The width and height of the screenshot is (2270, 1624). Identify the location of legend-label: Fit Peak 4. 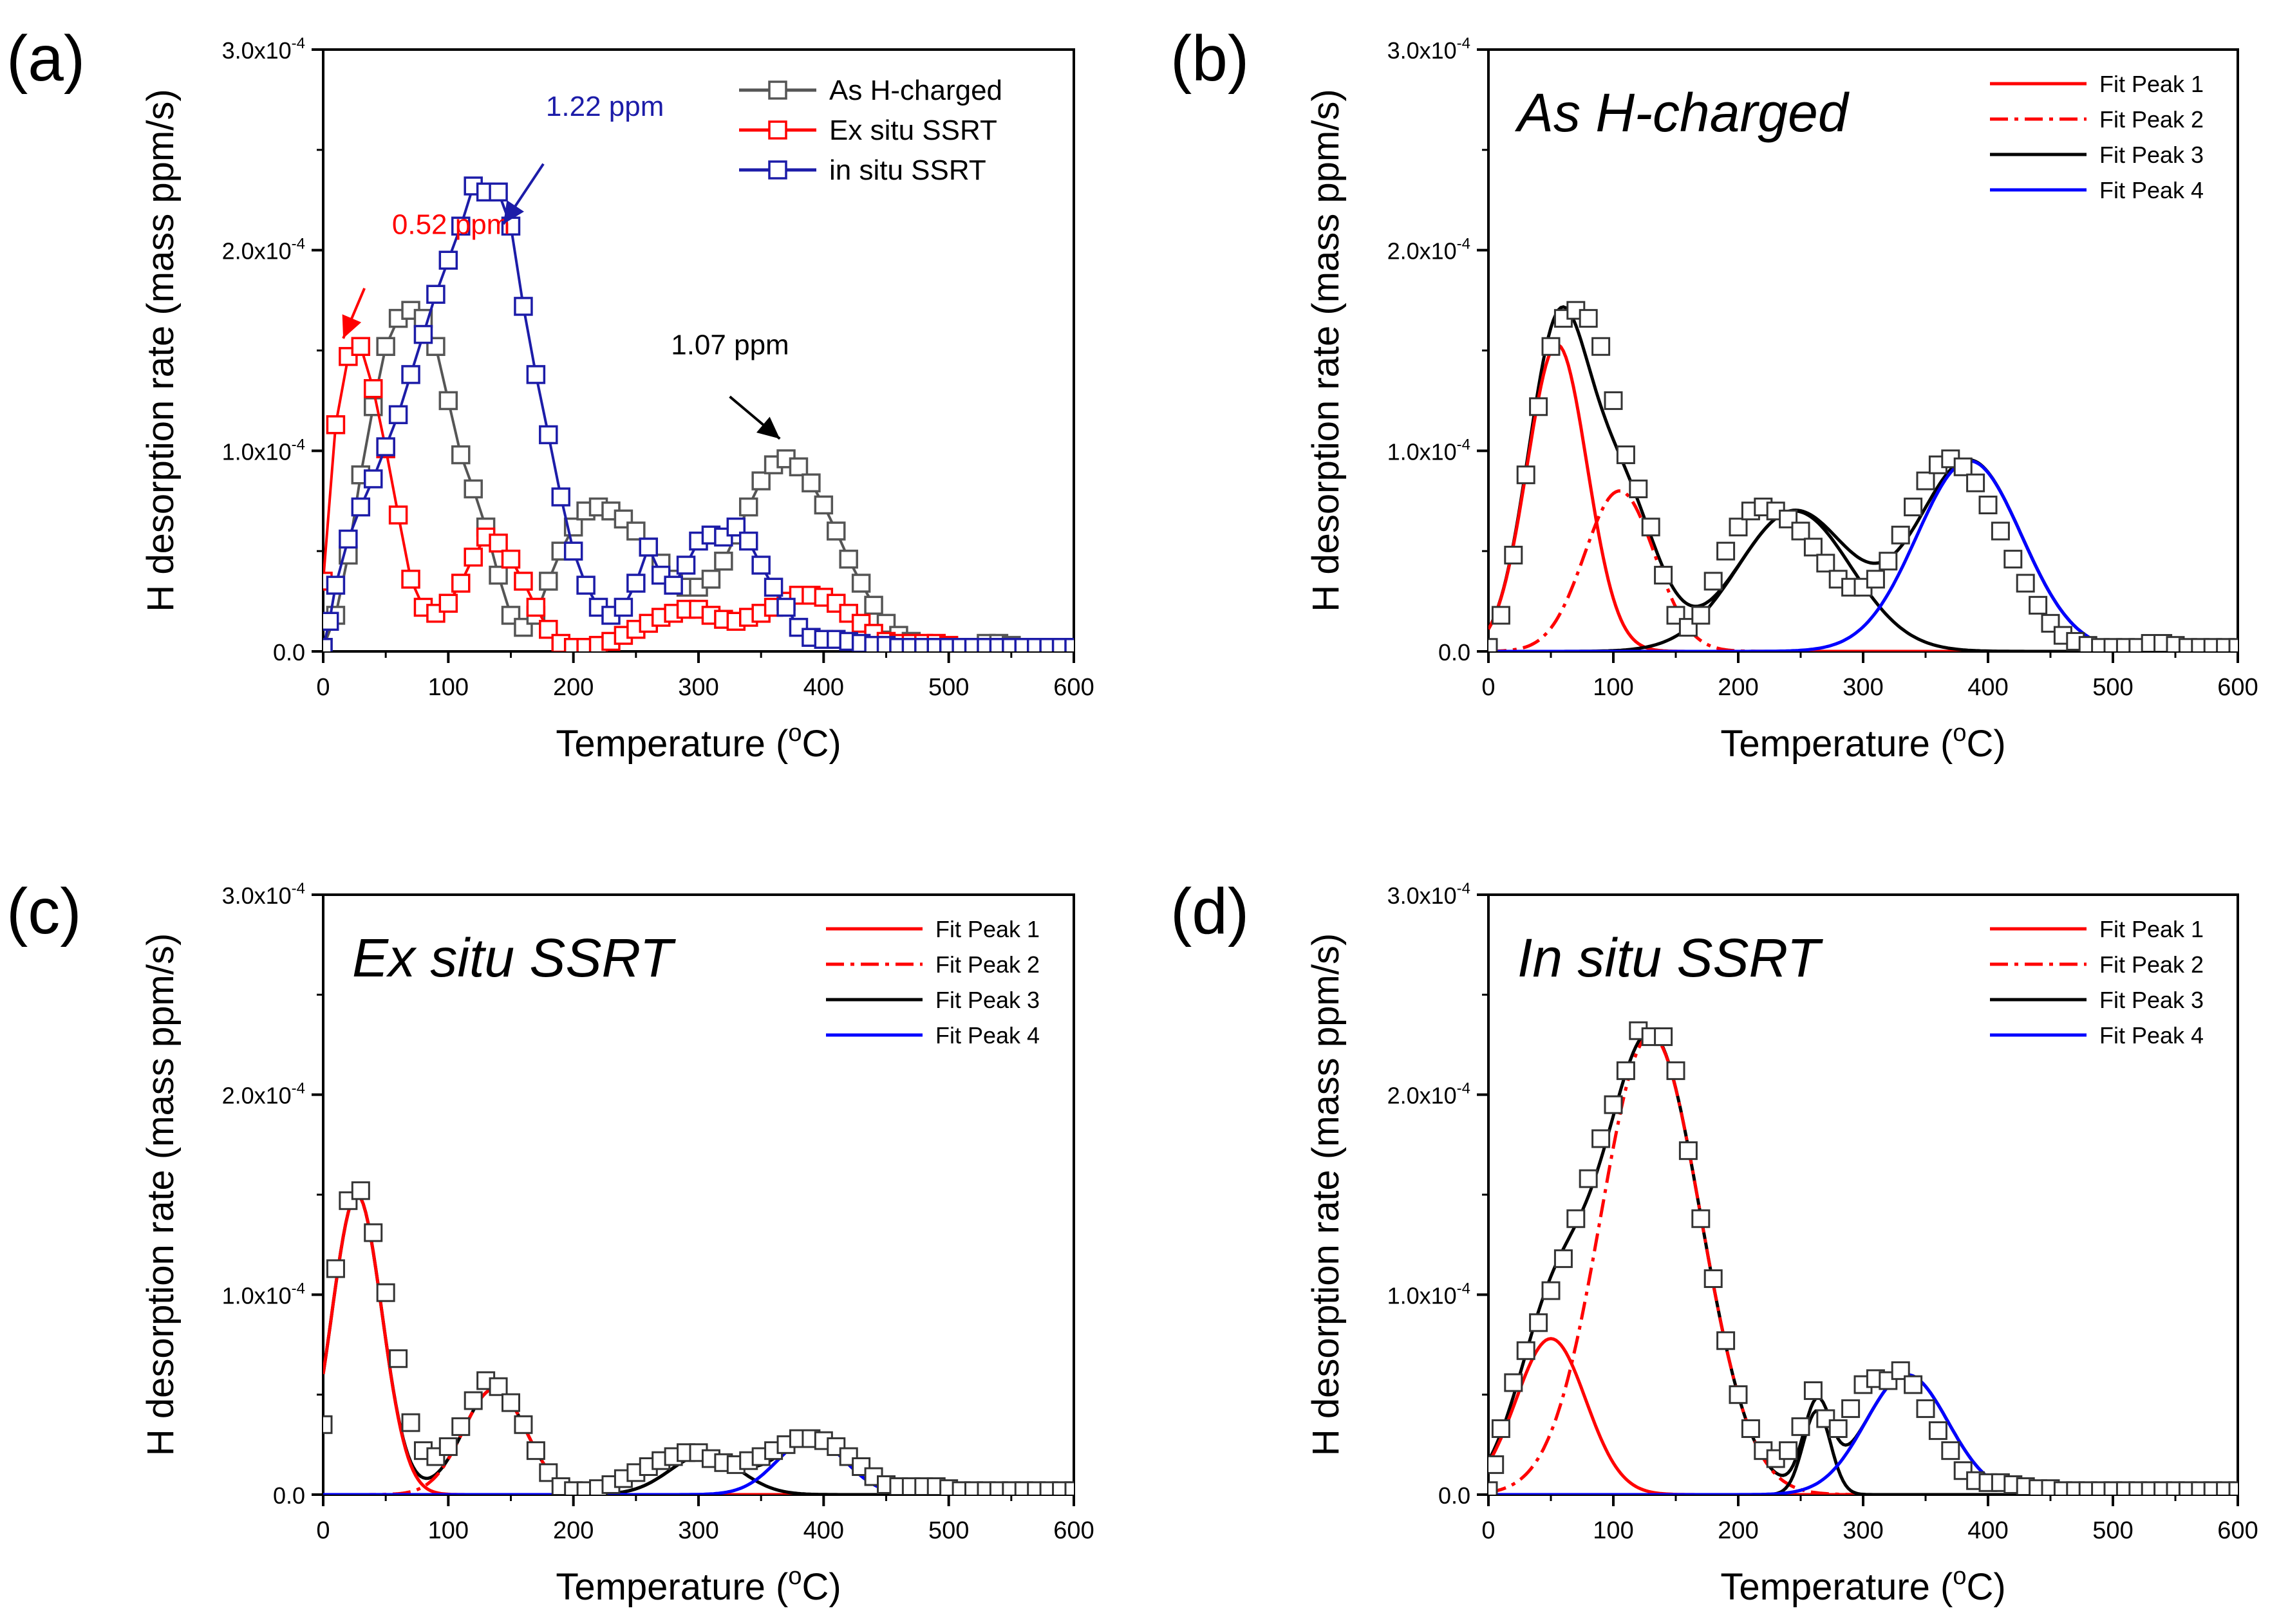
(987, 1035).